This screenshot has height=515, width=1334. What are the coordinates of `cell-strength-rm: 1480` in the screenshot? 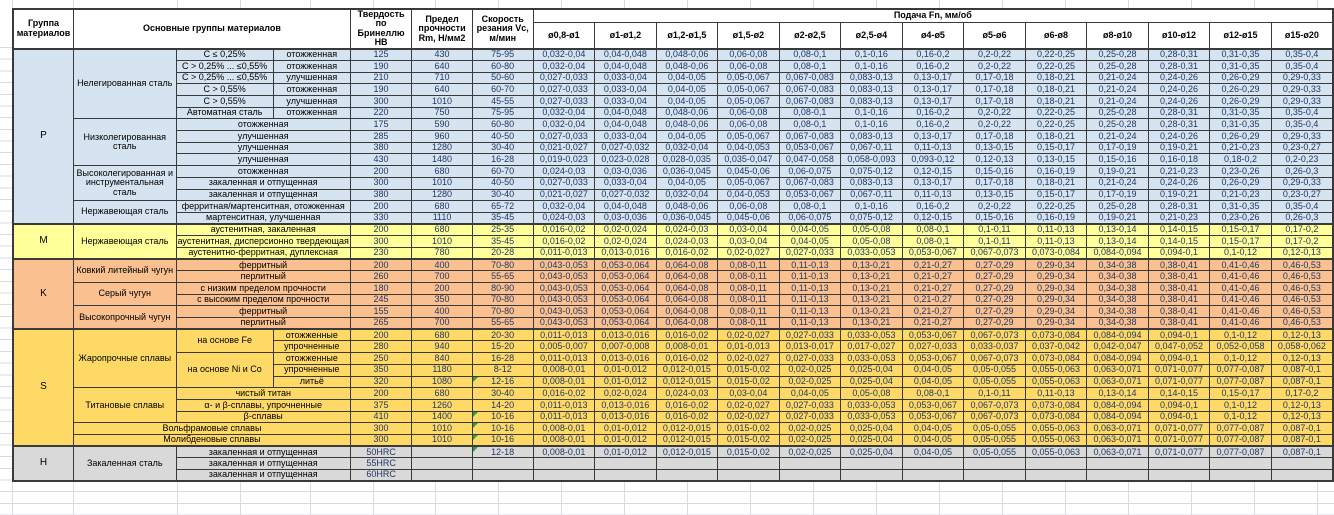 It's located at (442, 160).